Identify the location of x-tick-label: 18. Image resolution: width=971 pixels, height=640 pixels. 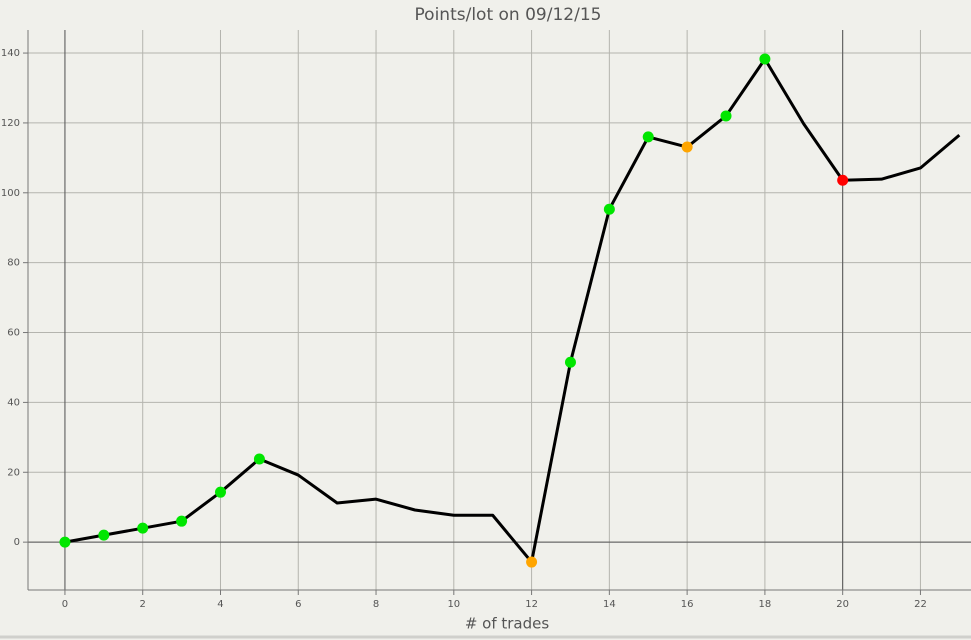
(765, 604).